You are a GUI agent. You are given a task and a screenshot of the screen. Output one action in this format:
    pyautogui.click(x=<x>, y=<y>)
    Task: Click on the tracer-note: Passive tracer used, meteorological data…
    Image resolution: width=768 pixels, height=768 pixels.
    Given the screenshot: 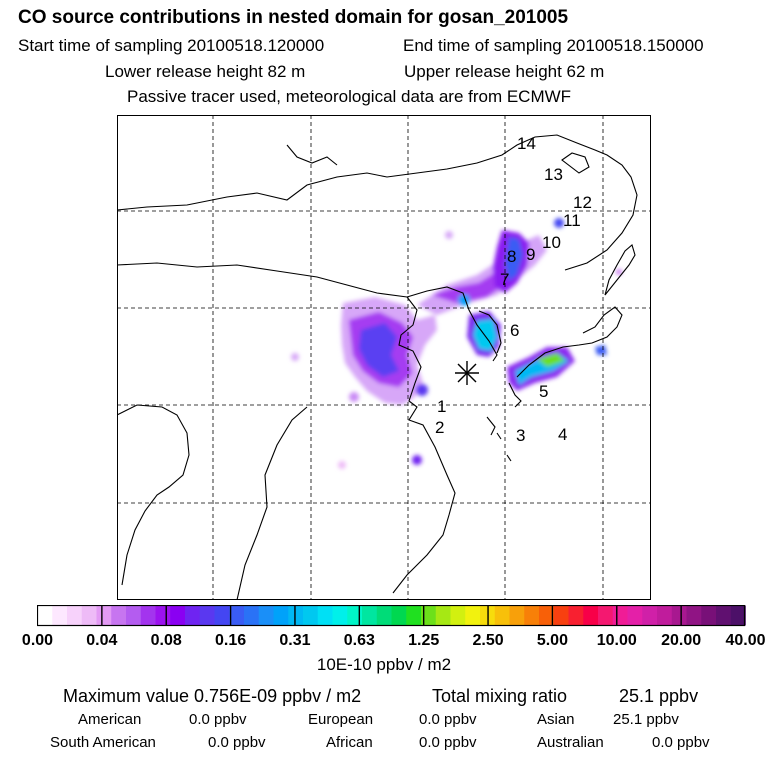 What is the action you would take?
    pyautogui.click(x=349, y=96)
    